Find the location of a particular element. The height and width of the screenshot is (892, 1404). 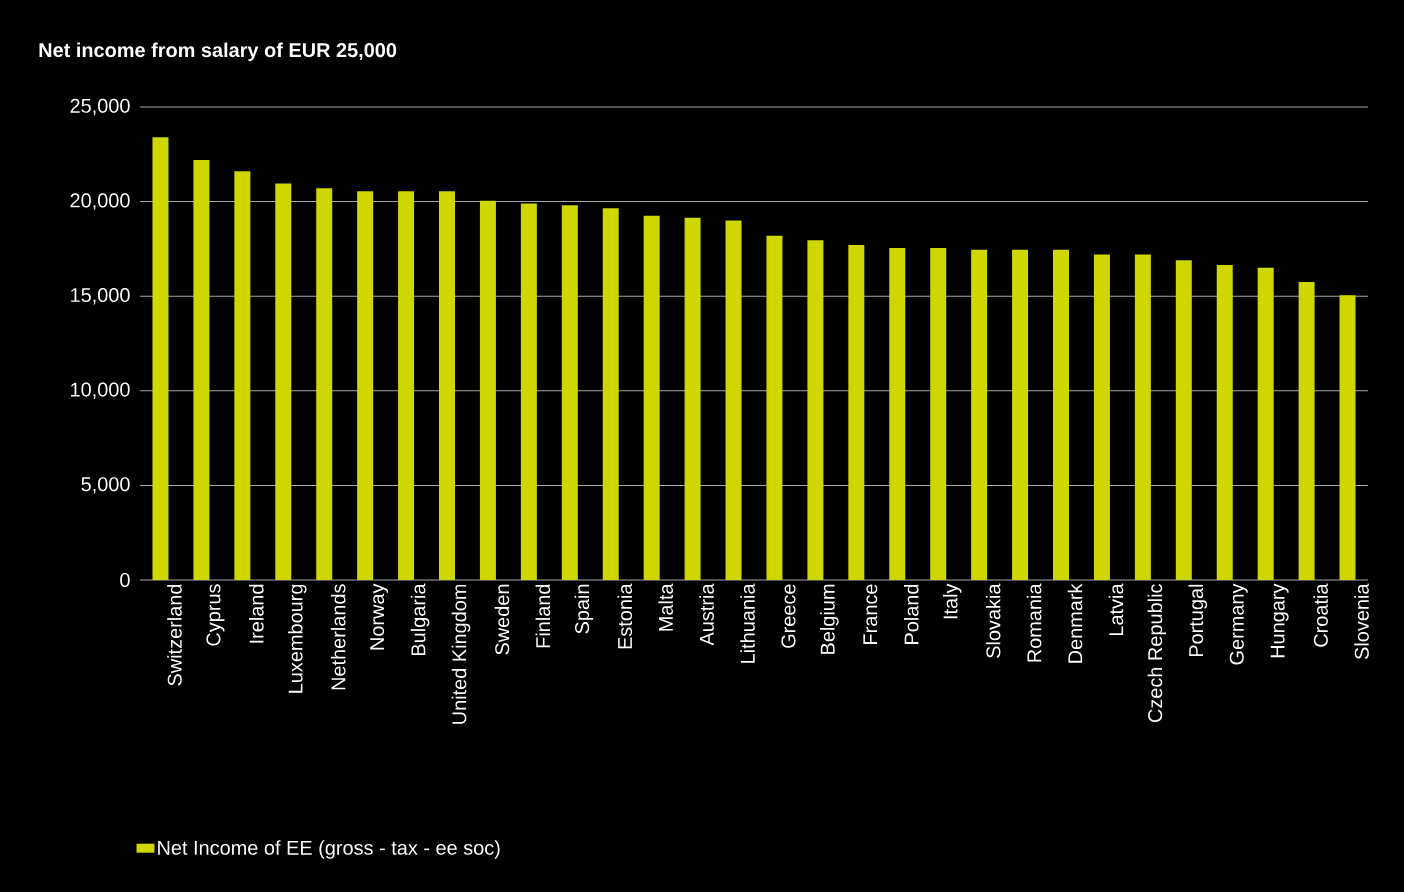

x-tick-label: Slovenia is located at coordinates (1361, 621).